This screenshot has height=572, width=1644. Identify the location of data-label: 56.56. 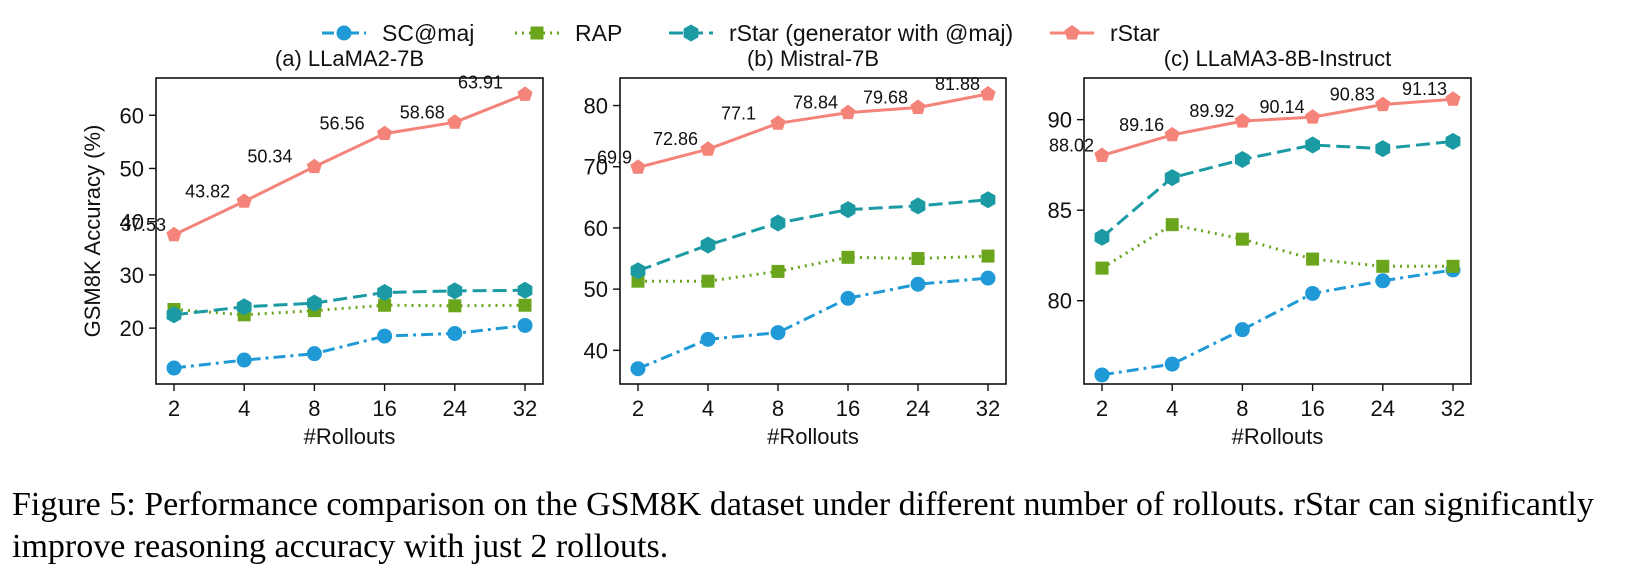
(342, 124).